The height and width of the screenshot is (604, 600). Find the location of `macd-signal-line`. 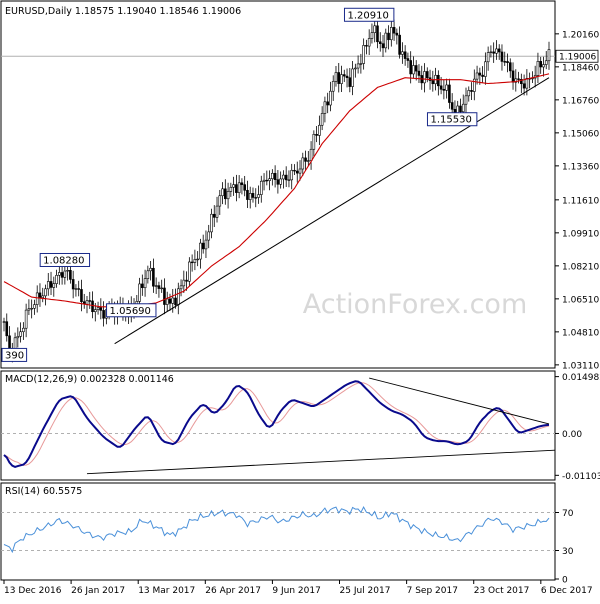

macd-signal-line is located at coordinates (276, 424).